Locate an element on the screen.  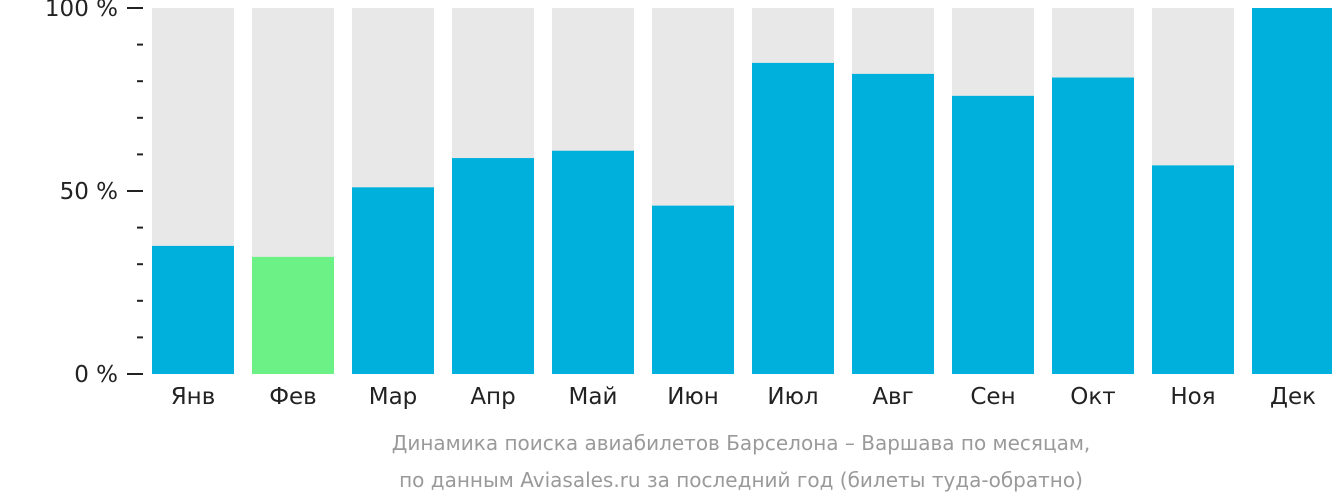
x-tick-label: Янв is located at coordinates (193, 397).